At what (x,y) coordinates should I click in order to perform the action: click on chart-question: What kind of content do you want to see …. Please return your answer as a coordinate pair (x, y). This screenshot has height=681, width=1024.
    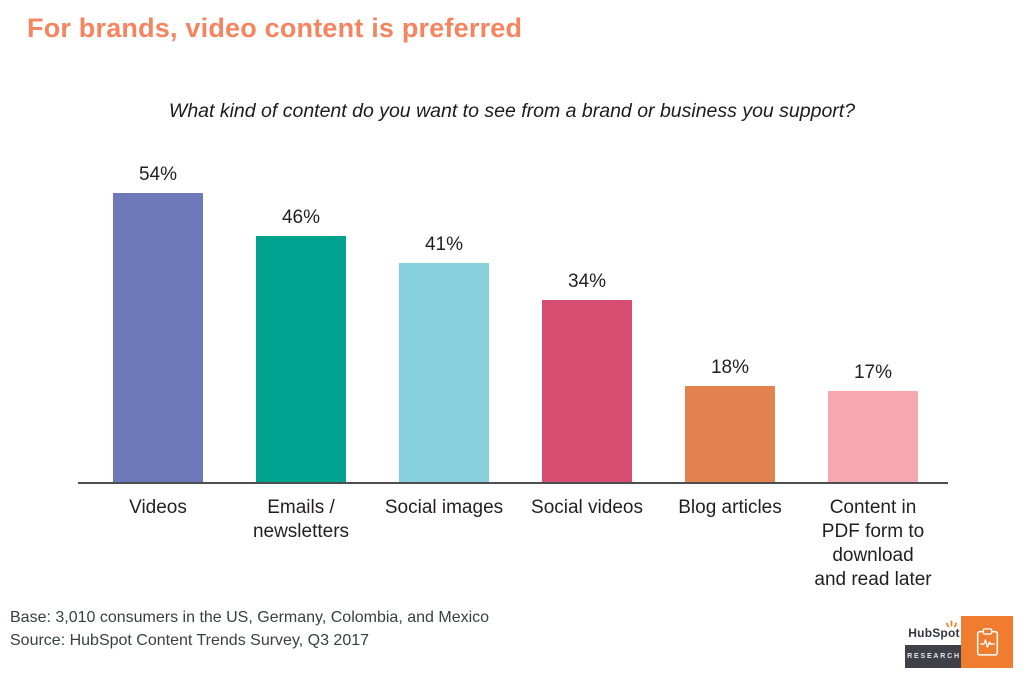
    Looking at the image, I should click on (512, 111).